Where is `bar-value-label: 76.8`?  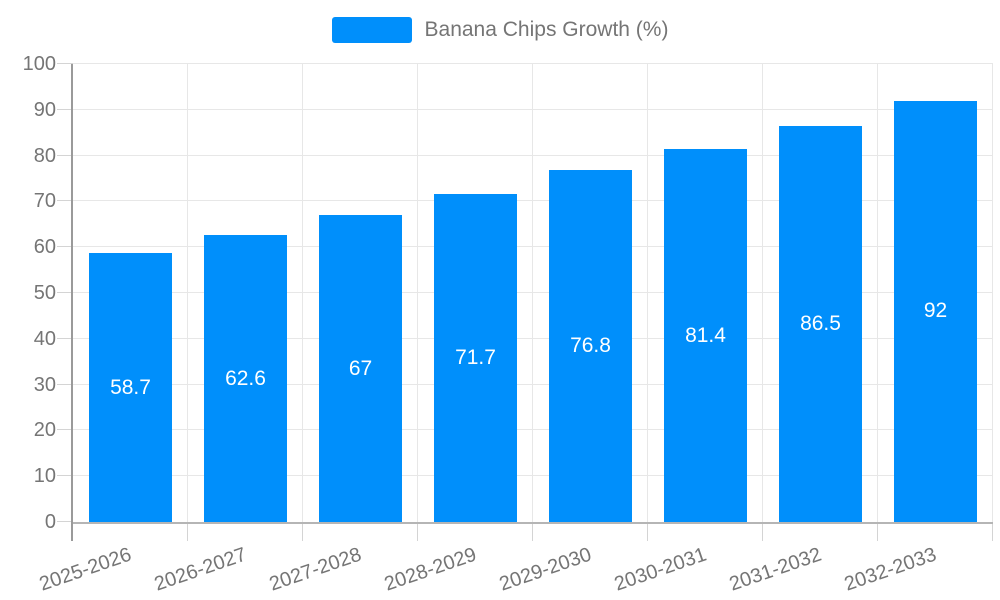
bar-value-label: 76.8 is located at coordinates (590, 346).